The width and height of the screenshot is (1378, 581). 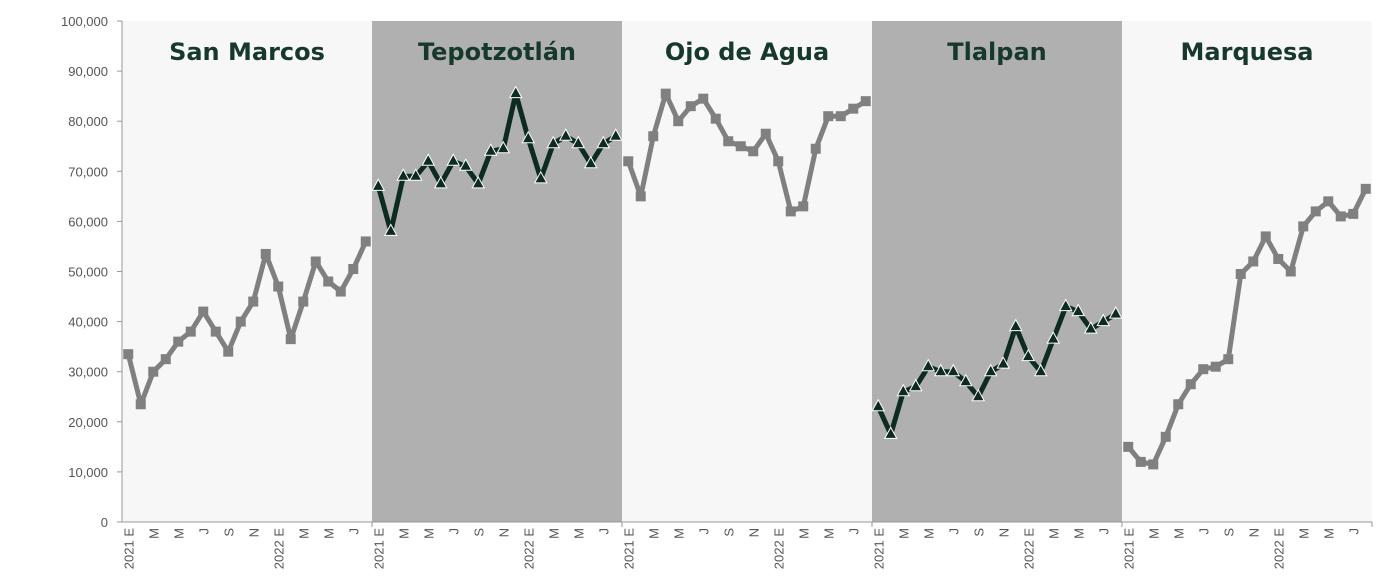 What do you see at coordinates (88, 422) in the screenshot?
I see `y-tick-label: 20,000` at bounding box center [88, 422].